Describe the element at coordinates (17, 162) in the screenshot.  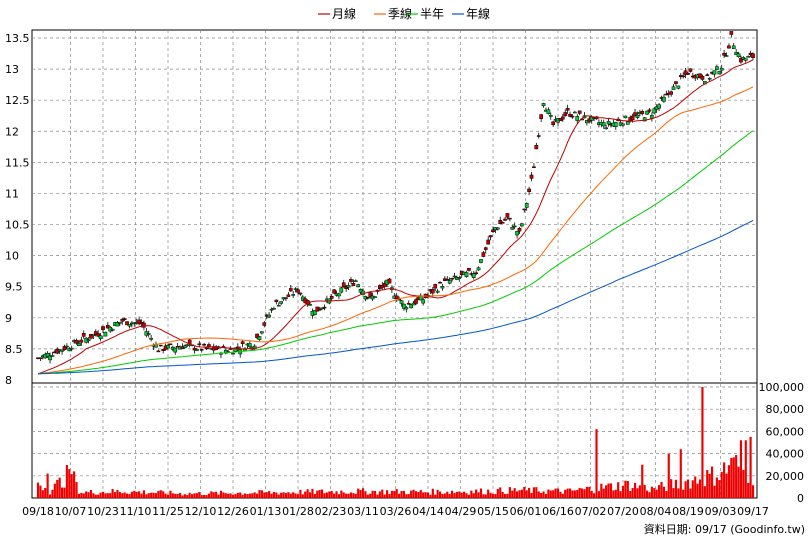
I see `price-tick-label: 11.5` at that location.